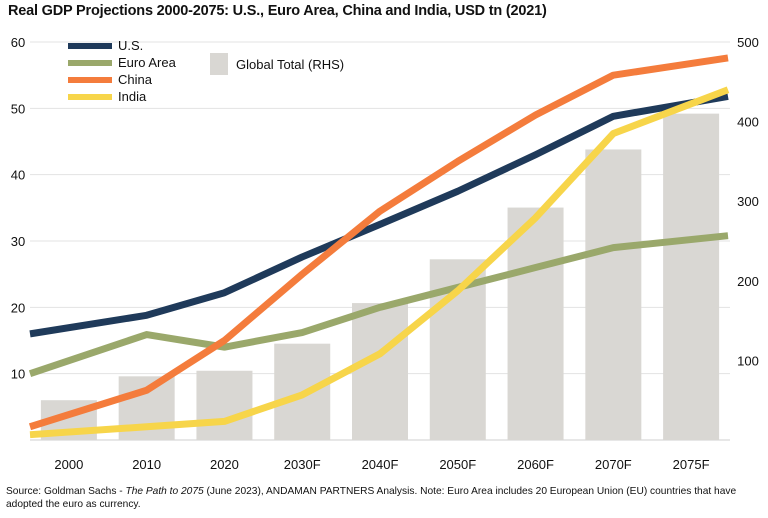  Describe the element at coordinates (613, 464) in the screenshot. I see `x-tick-label: 2070F` at that location.